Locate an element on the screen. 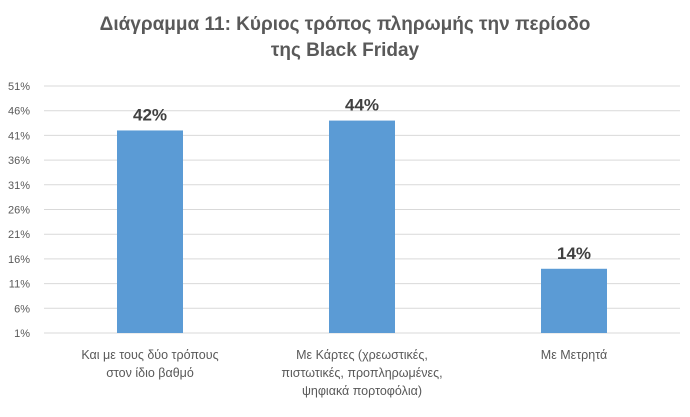 The height and width of the screenshot is (417, 690). data-label: 42% is located at coordinates (150, 114).